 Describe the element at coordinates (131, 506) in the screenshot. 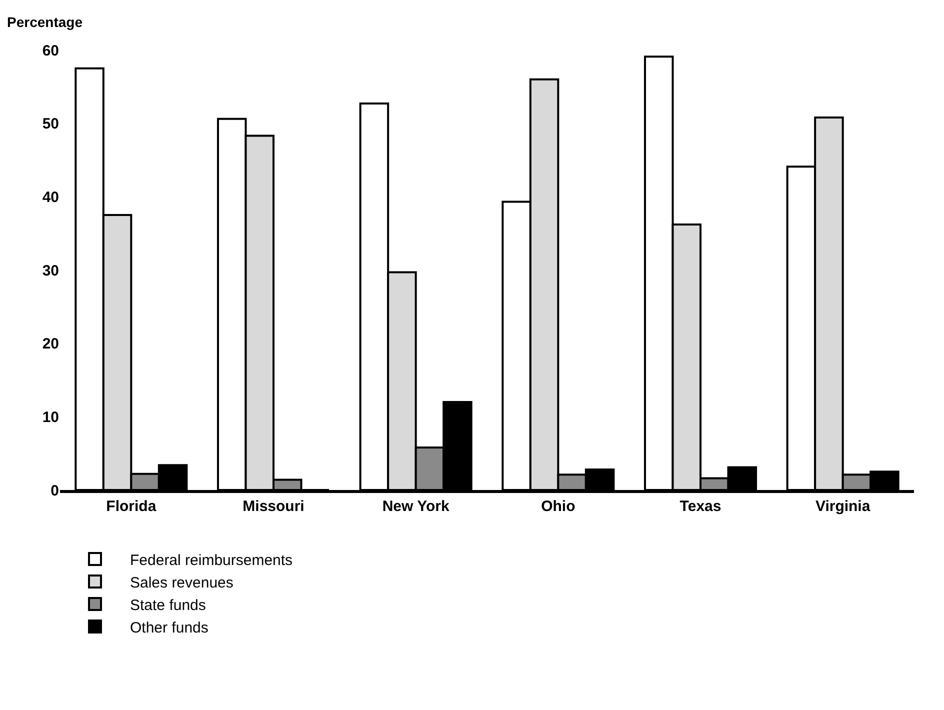

I see `x-tick-label: Florida` at that location.